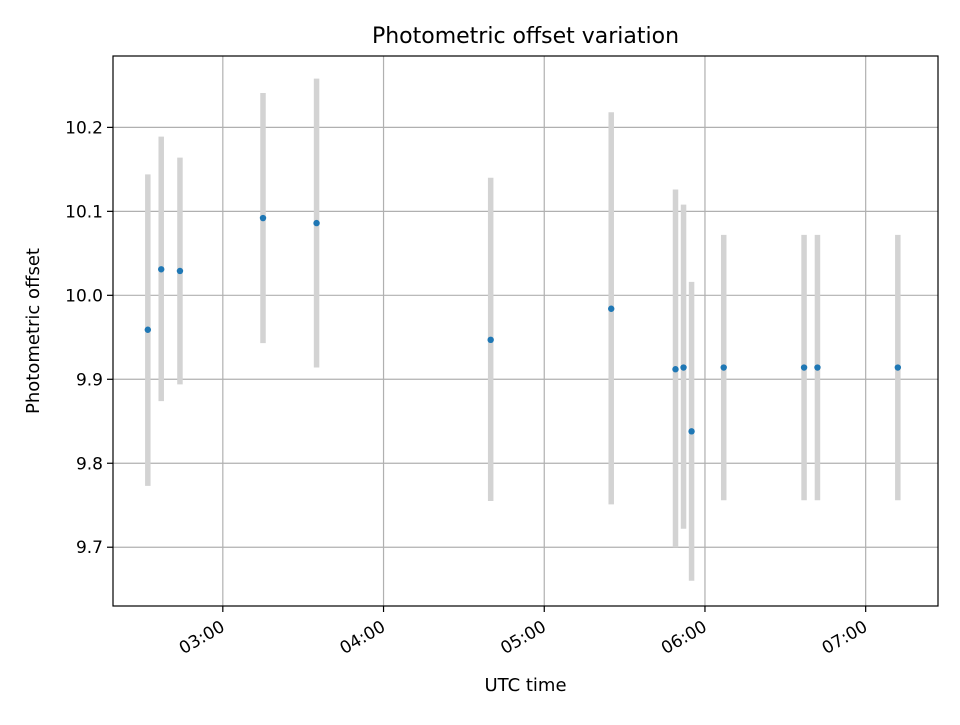  I want to click on y-tick-label: 10.1, so click(84, 212).